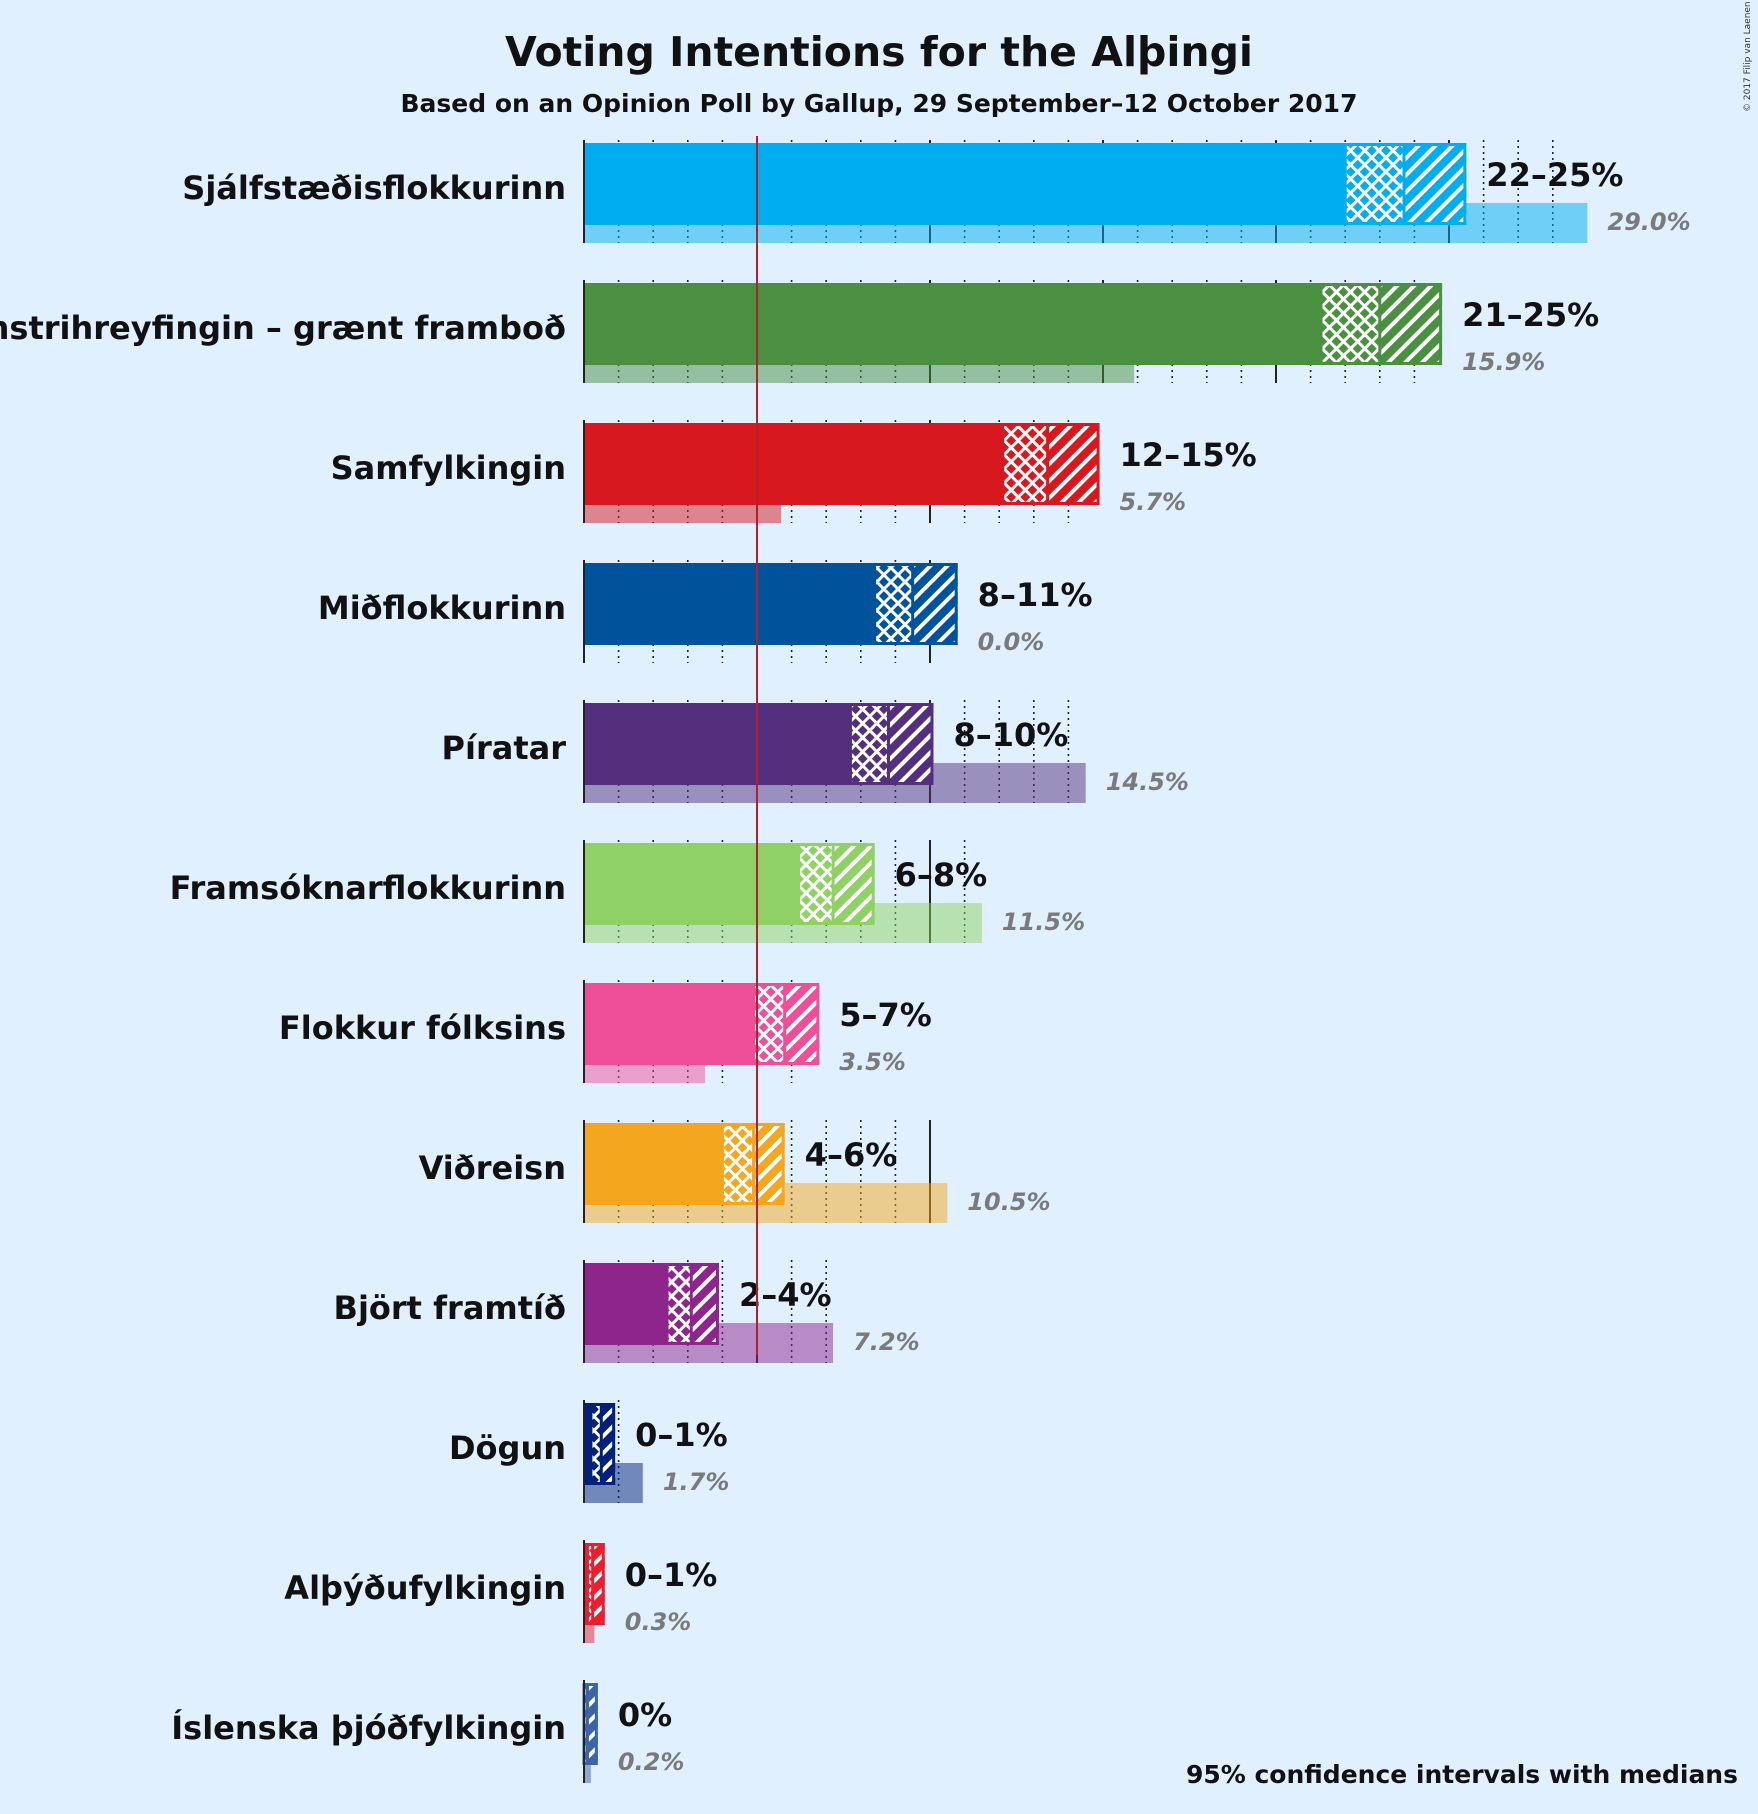  I want to click on range-label: 8–11%, so click(1035, 595).